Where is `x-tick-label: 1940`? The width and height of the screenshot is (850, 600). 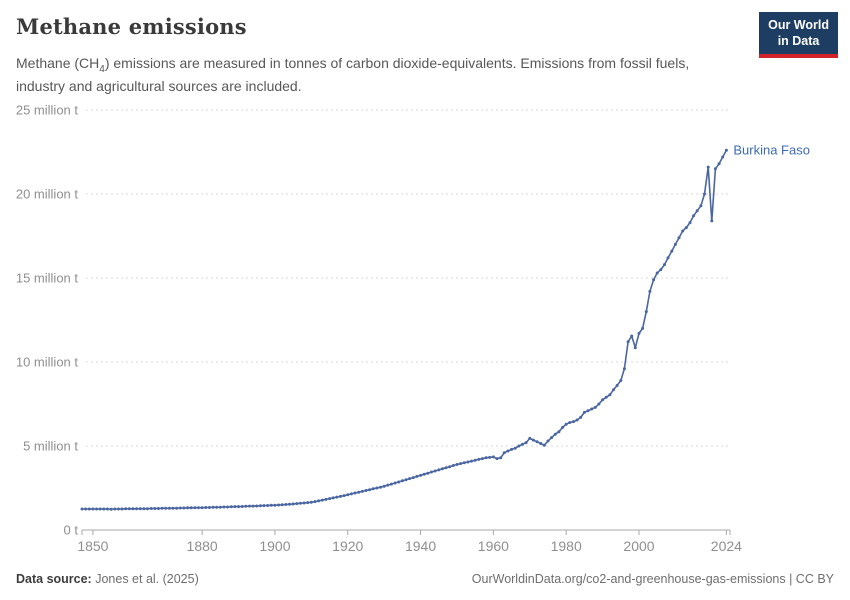 x-tick-label: 1940 is located at coordinates (420, 546).